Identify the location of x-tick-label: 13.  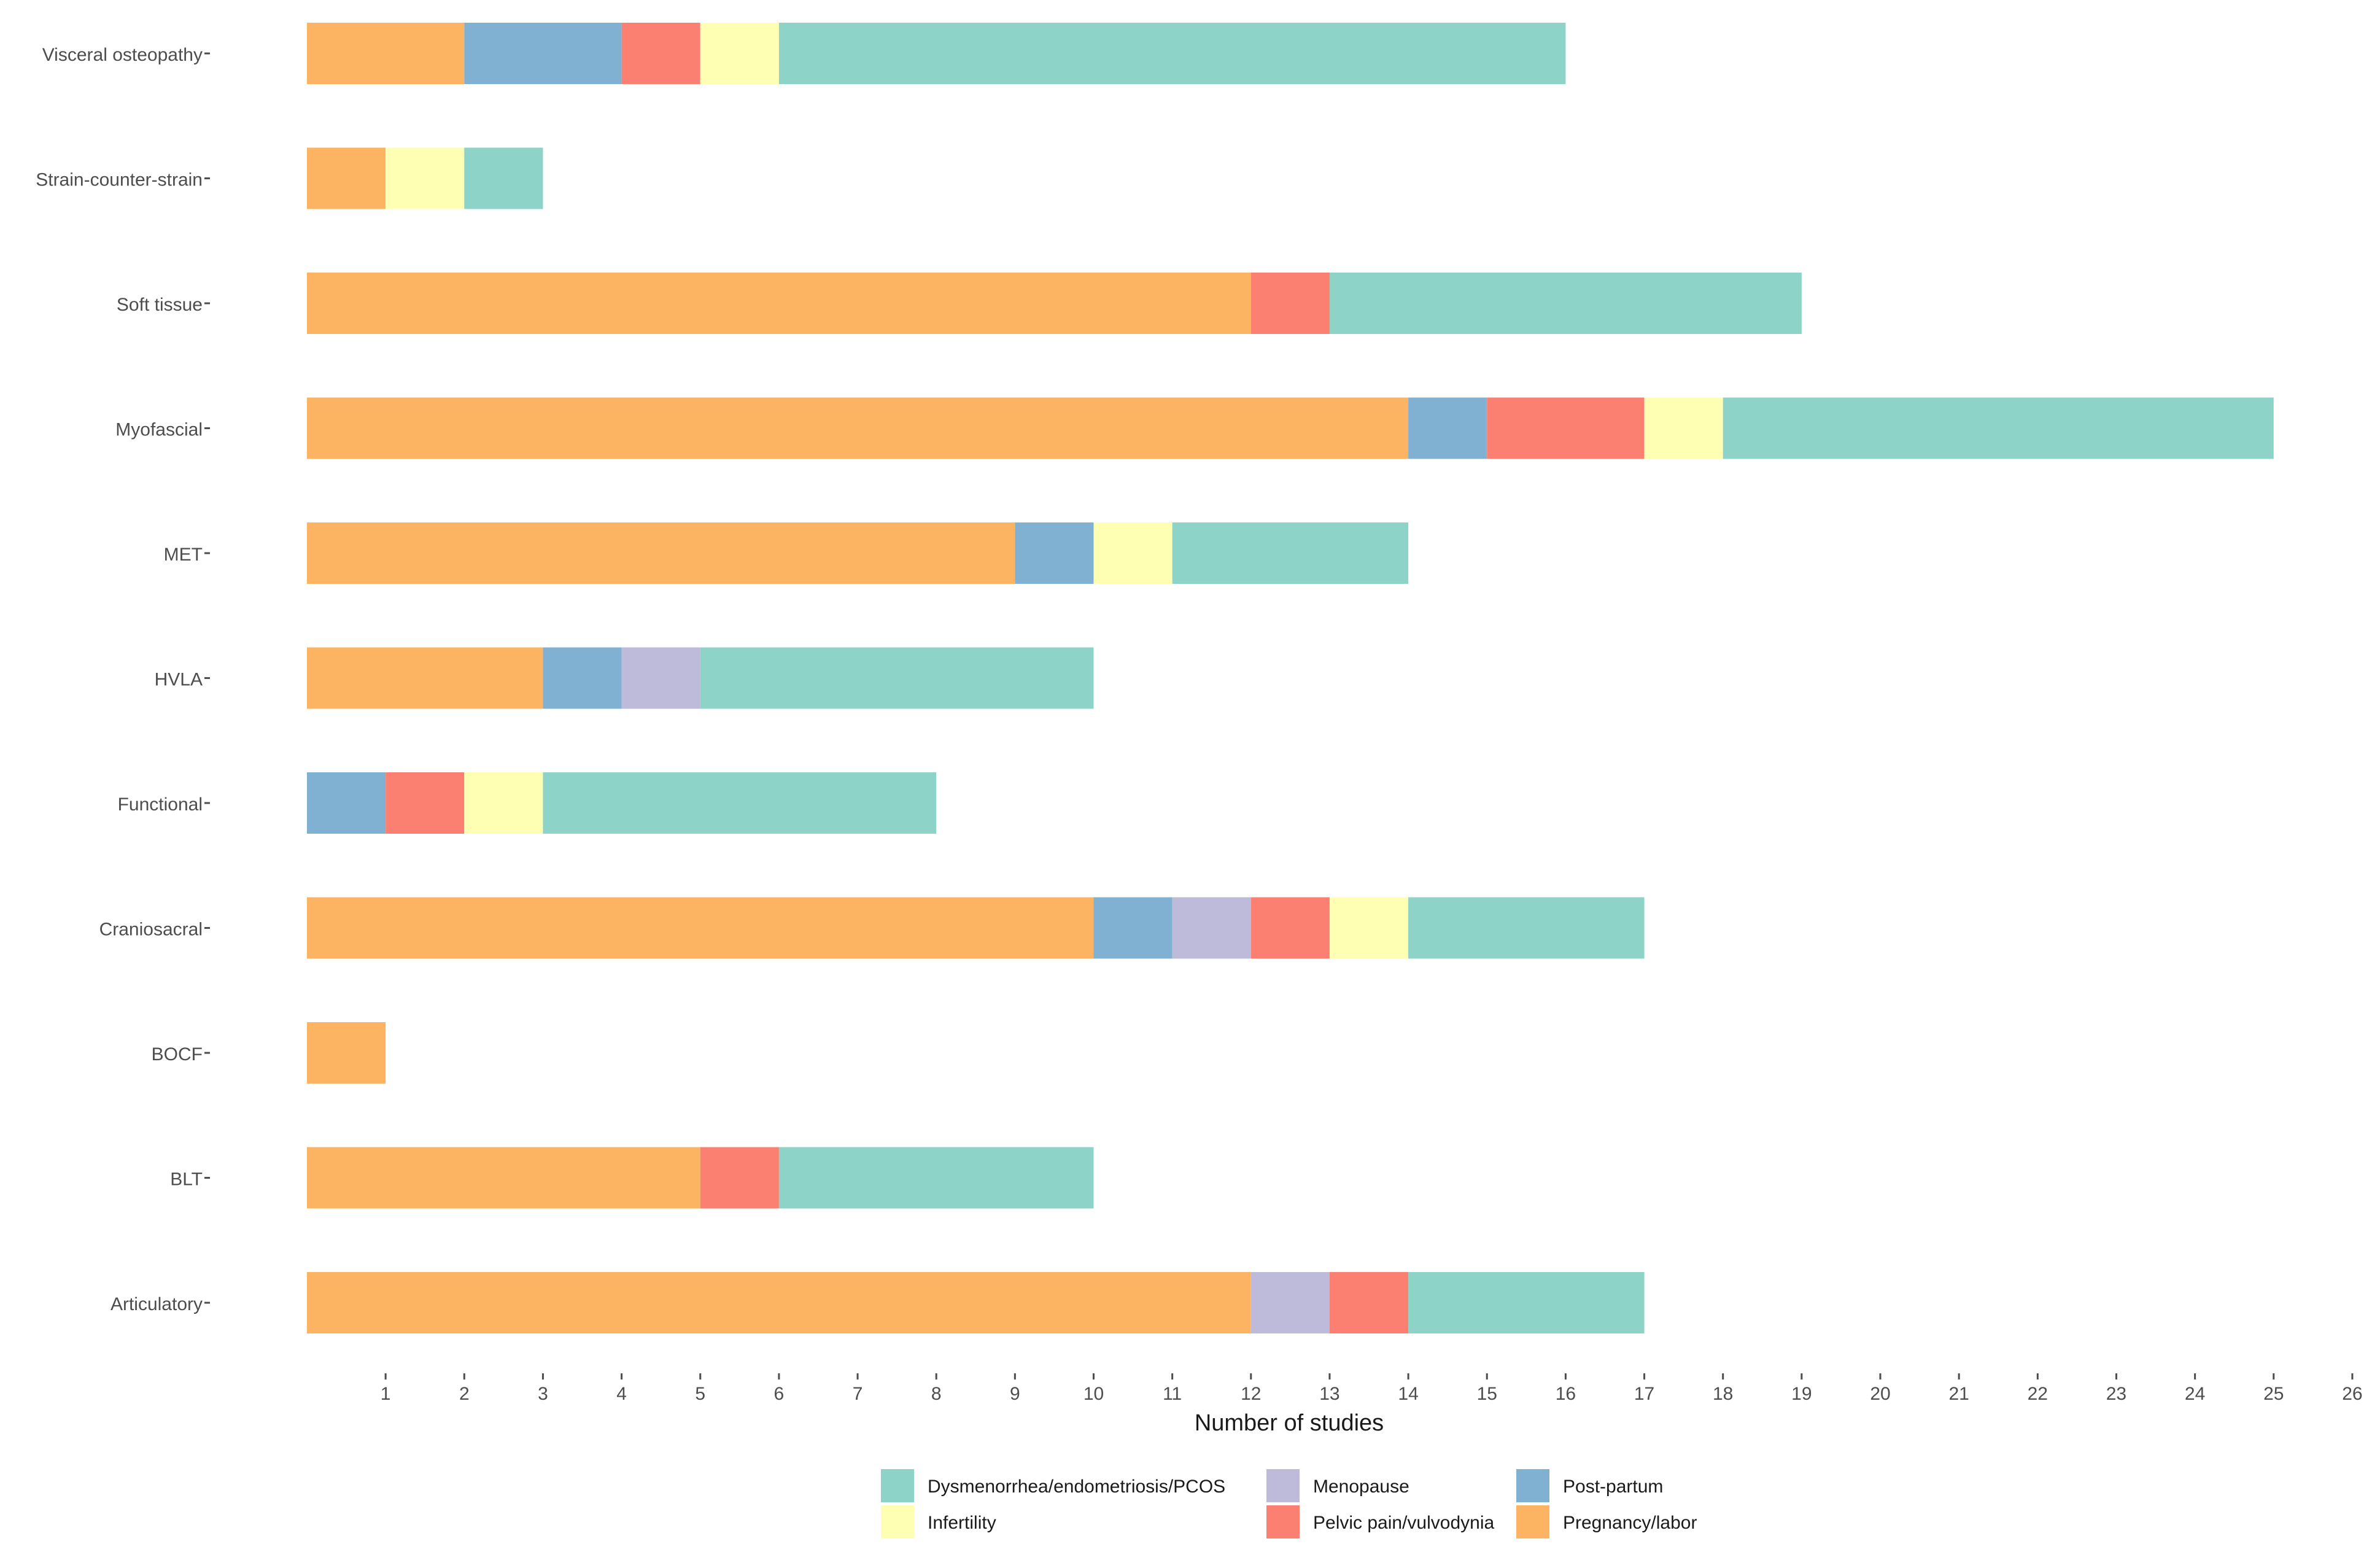
(1329, 1394).